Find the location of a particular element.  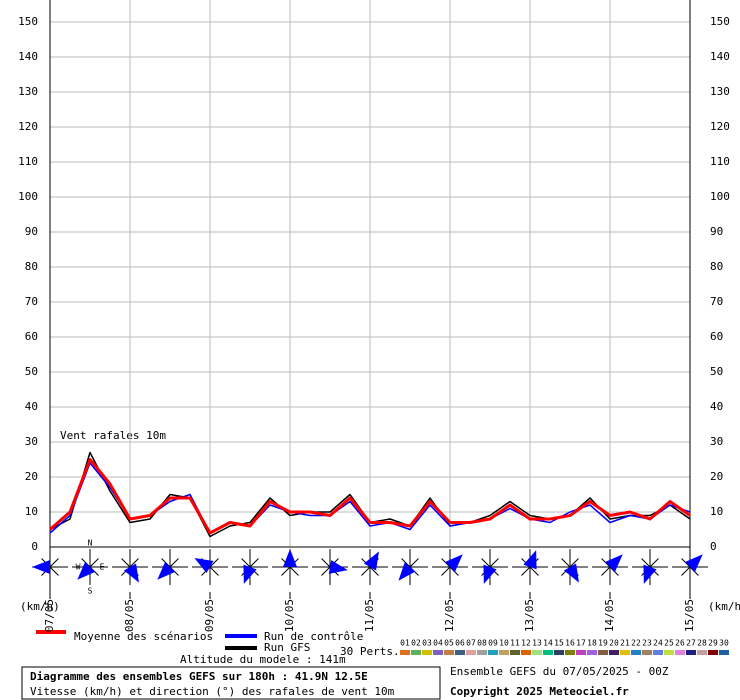

member-label: 21 is located at coordinates (625, 643).